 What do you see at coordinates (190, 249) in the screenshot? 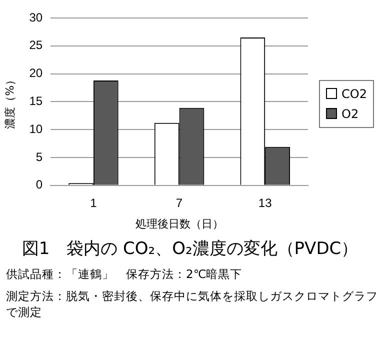
I see `text: 図1 袋内の CO₂、O₂濃度の変化（PVDC）` at bounding box center [190, 249].